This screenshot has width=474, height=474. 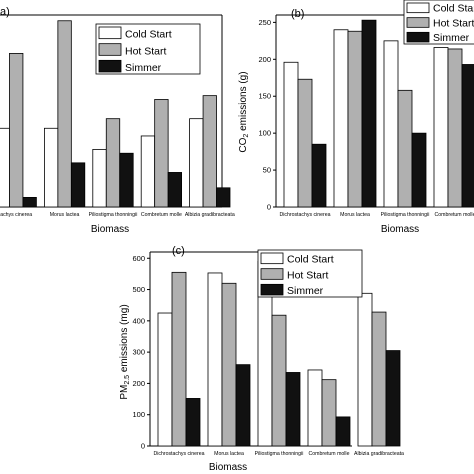 I want to click on panel-c-label: (c), so click(x=178, y=251).